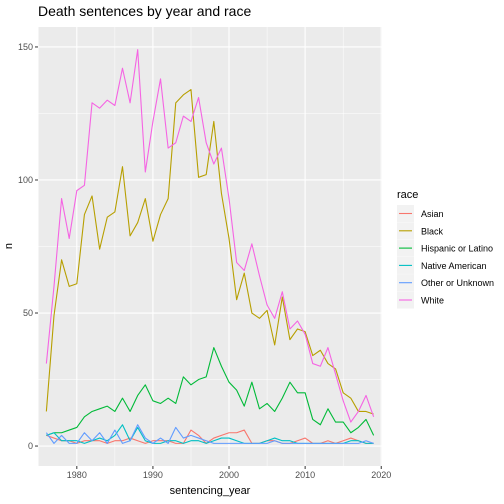 The image size is (504, 504). I want to click on x-tick-label: 1980, so click(77, 475).